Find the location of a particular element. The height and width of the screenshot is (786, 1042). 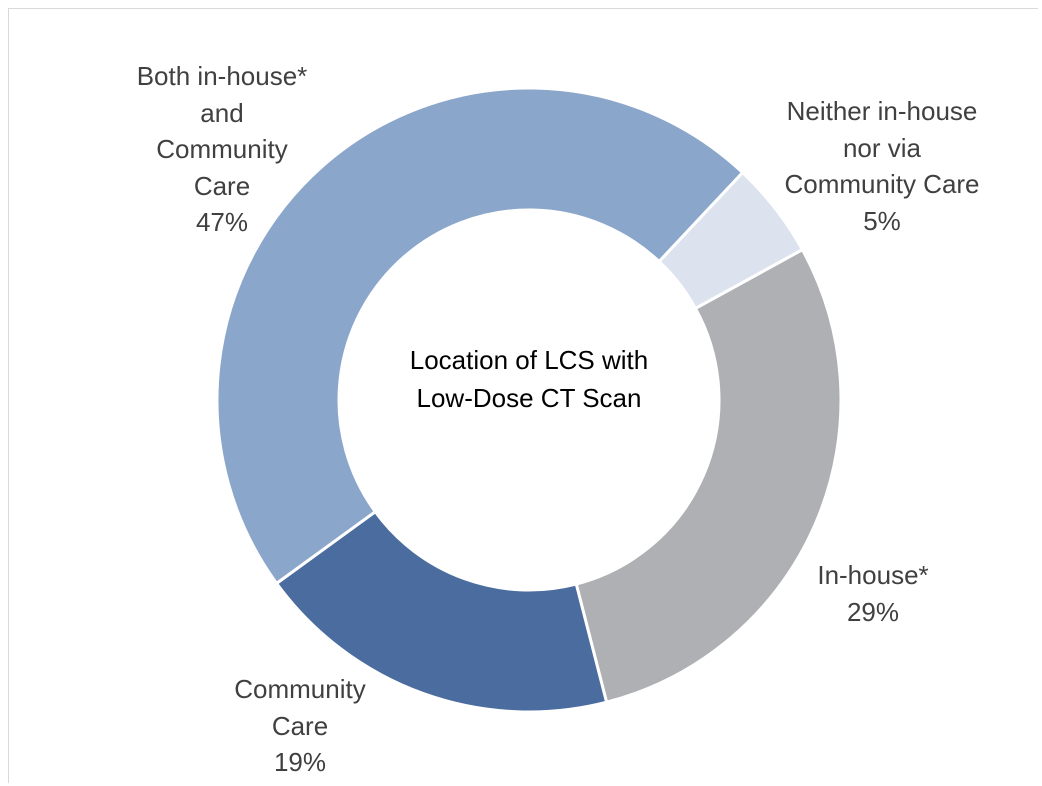

donut-segment is located at coordinates (441, 611).